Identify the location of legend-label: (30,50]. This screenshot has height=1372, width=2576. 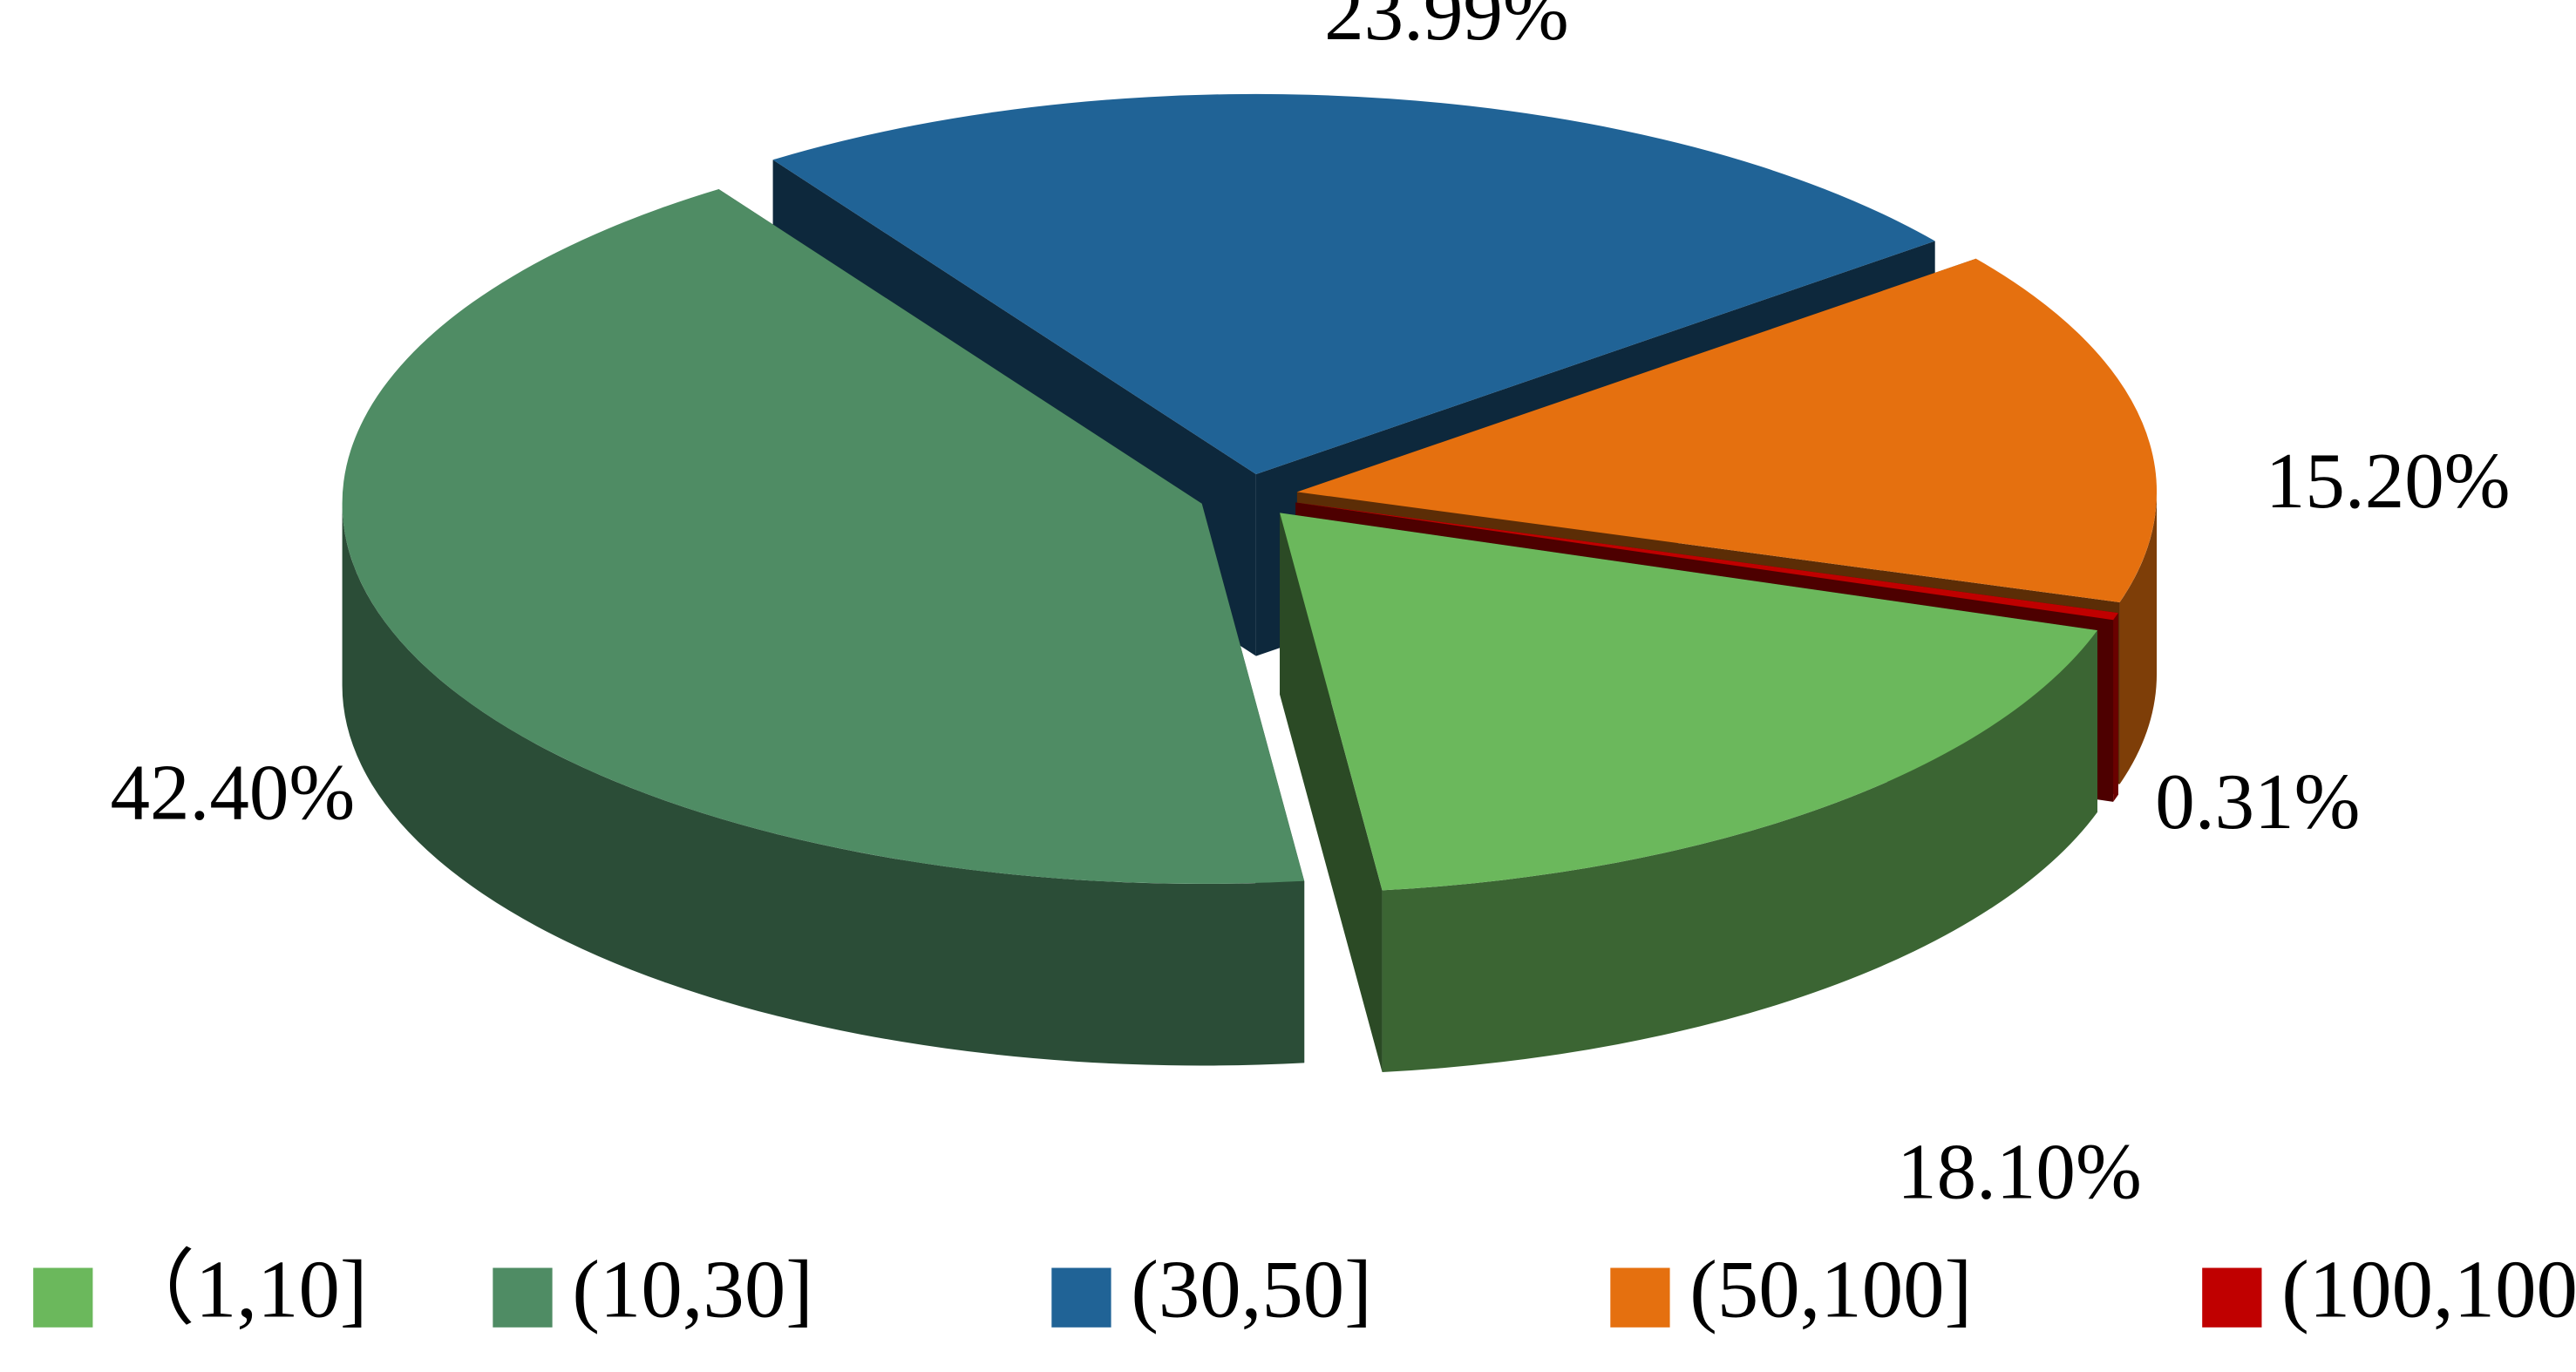
(1251, 1289).